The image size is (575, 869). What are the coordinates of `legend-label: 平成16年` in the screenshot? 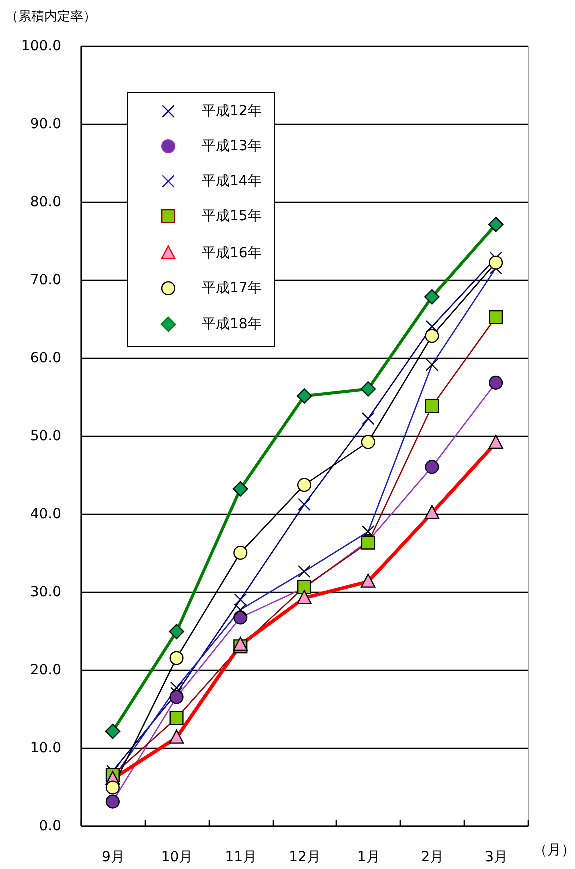 It's located at (232, 254).